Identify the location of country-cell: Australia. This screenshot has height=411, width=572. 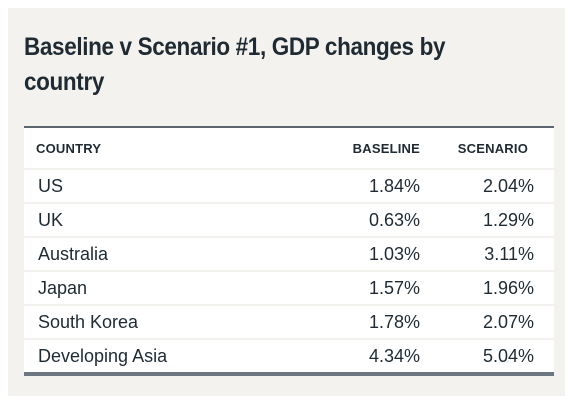
(161, 253).